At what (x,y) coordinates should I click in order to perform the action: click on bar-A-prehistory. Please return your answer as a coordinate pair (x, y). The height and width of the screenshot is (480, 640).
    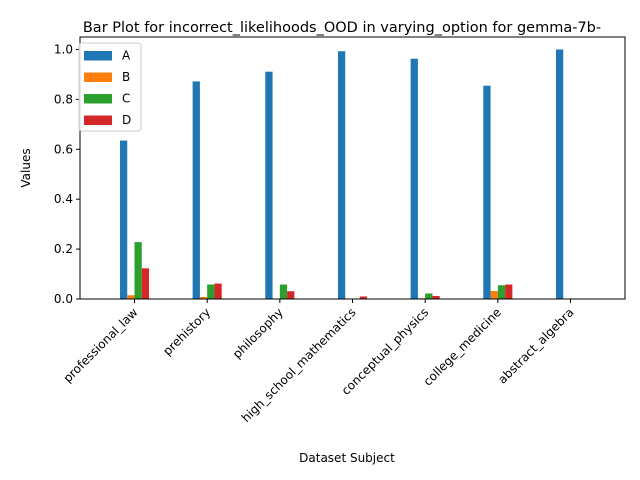
    Looking at the image, I should click on (196, 190).